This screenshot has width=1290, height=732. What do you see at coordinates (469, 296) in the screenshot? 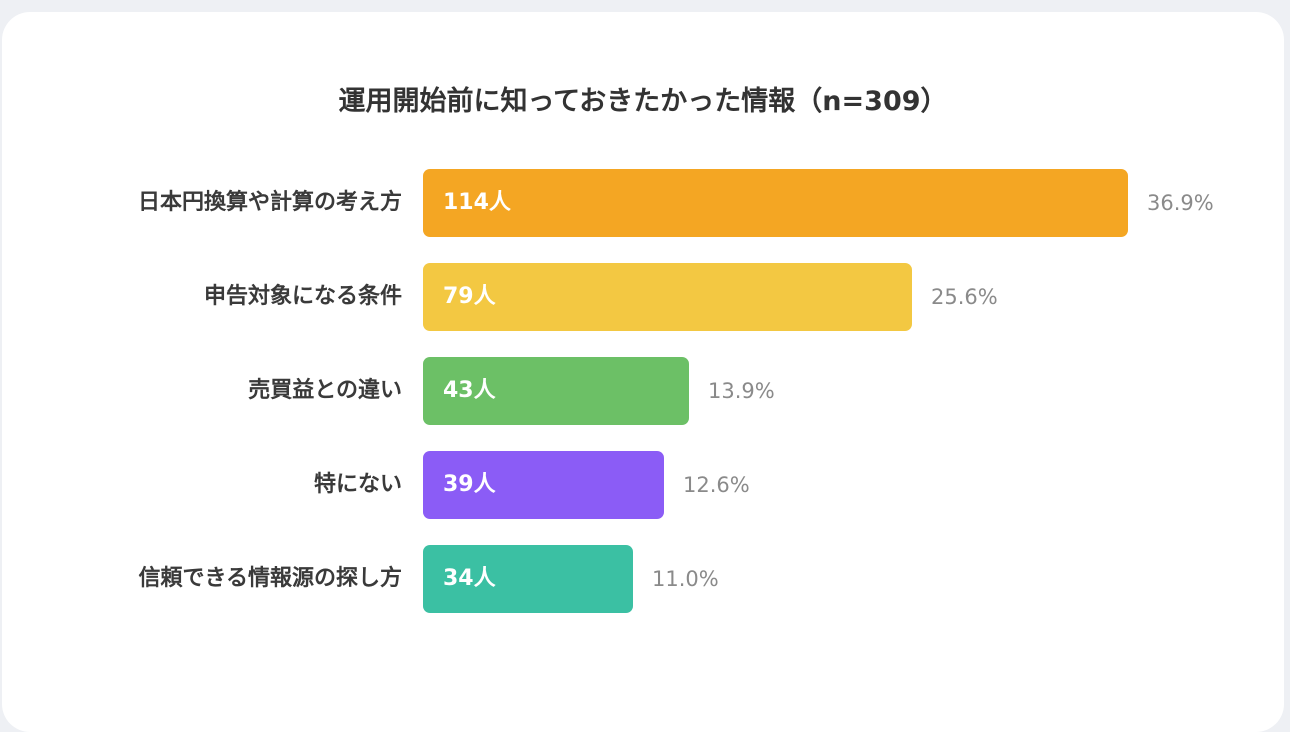
I see `bar-count-label: 79人` at bounding box center [469, 296].